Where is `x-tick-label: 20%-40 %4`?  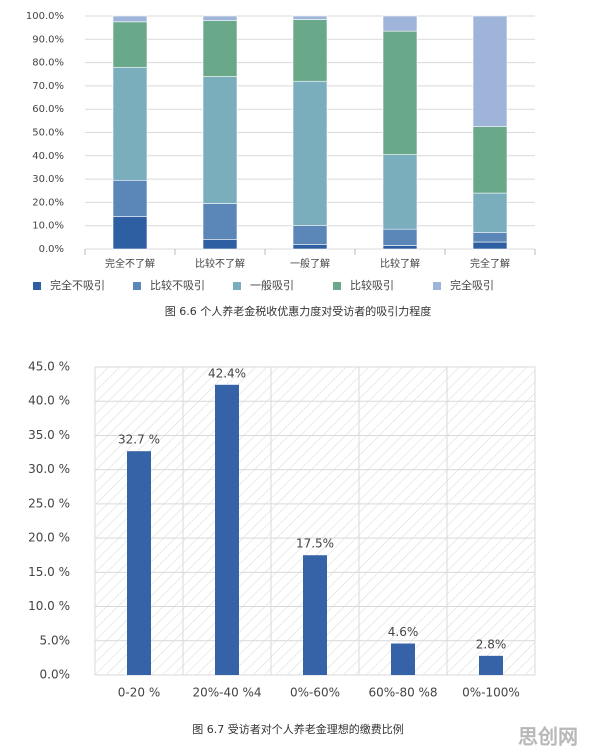
x-tick-label: 20%-40 %4 is located at coordinates (226, 693).